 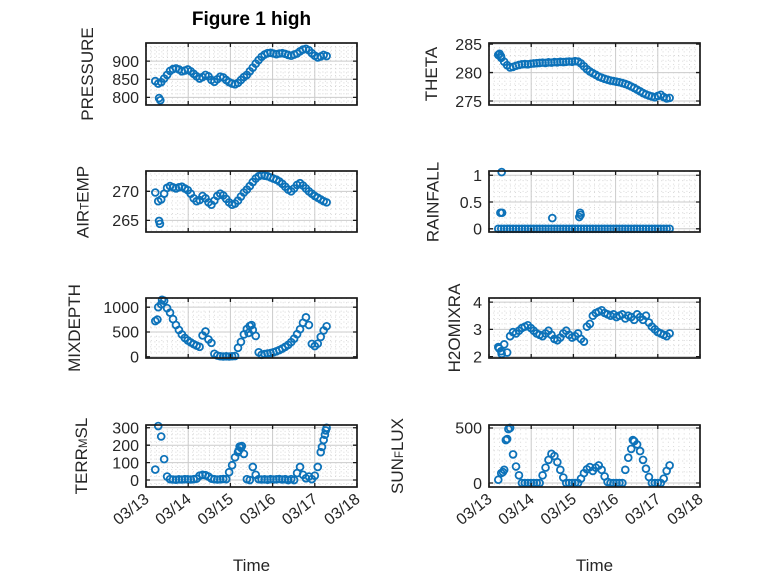 I want to click on y-axis-label-theta: THETA, so click(x=432, y=74).